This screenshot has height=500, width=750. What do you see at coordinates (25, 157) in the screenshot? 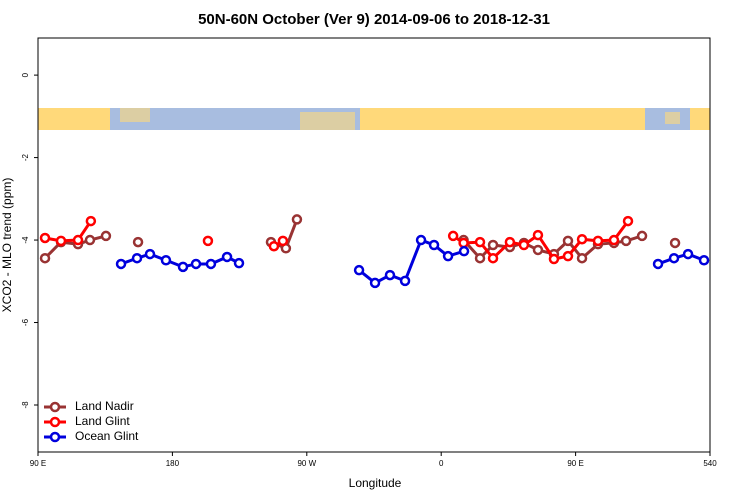
I see `y-tick-label: -2` at bounding box center [25, 157].